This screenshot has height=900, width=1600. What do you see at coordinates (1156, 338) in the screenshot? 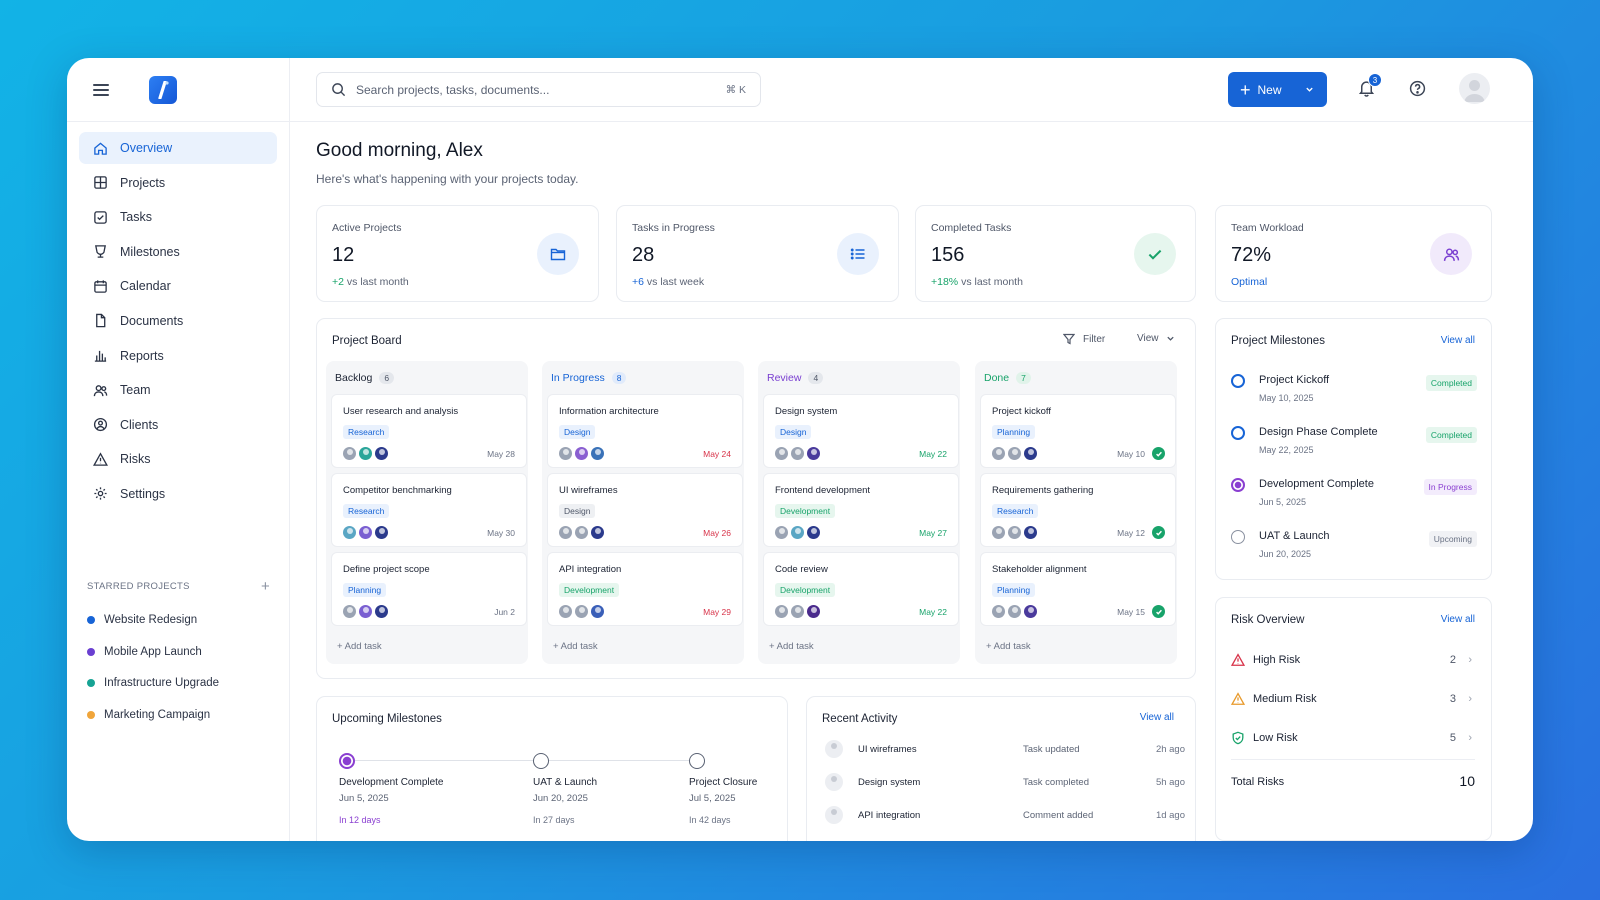
I see `view-dropdown: View` at bounding box center [1156, 338].